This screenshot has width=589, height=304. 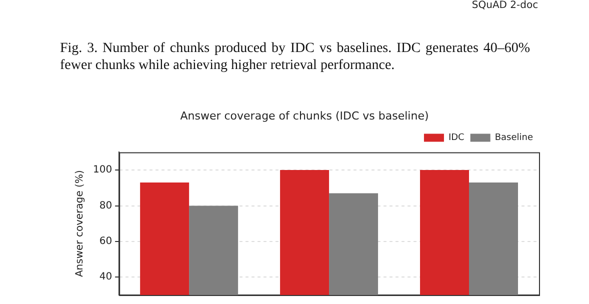 I want to click on y-tick-label: 40, so click(x=105, y=277).